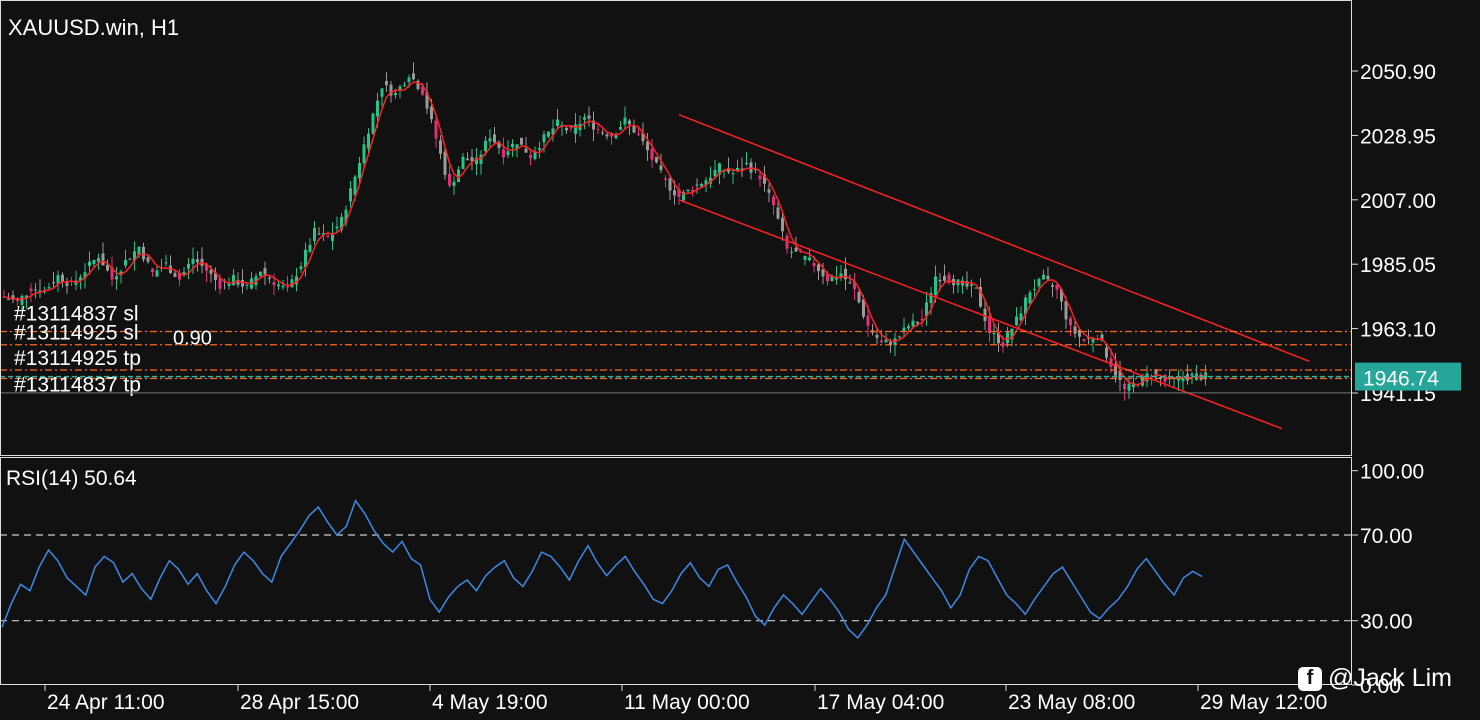 Image resolution: width=1480 pixels, height=720 pixels. Describe the element at coordinates (93, 27) in the screenshot. I see `chart-title: XAUUSD.win, H1` at that location.